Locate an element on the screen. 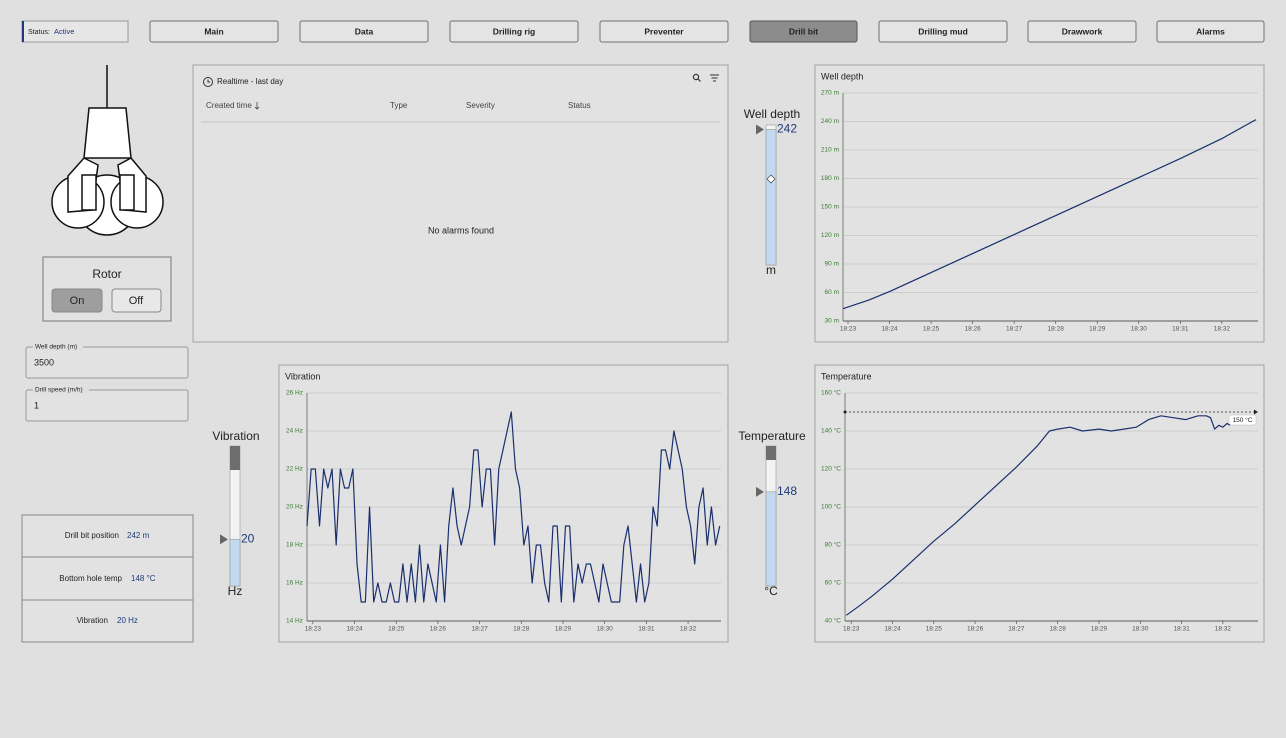  nav-label: Drilling mud is located at coordinates (943, 31).